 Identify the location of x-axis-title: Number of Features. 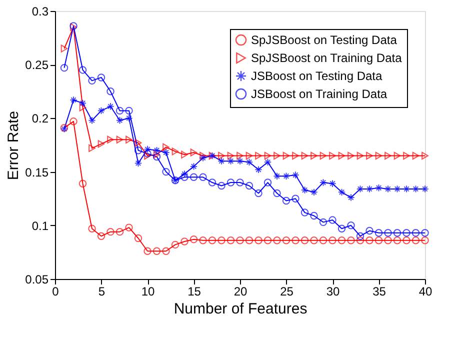
(241, 309).